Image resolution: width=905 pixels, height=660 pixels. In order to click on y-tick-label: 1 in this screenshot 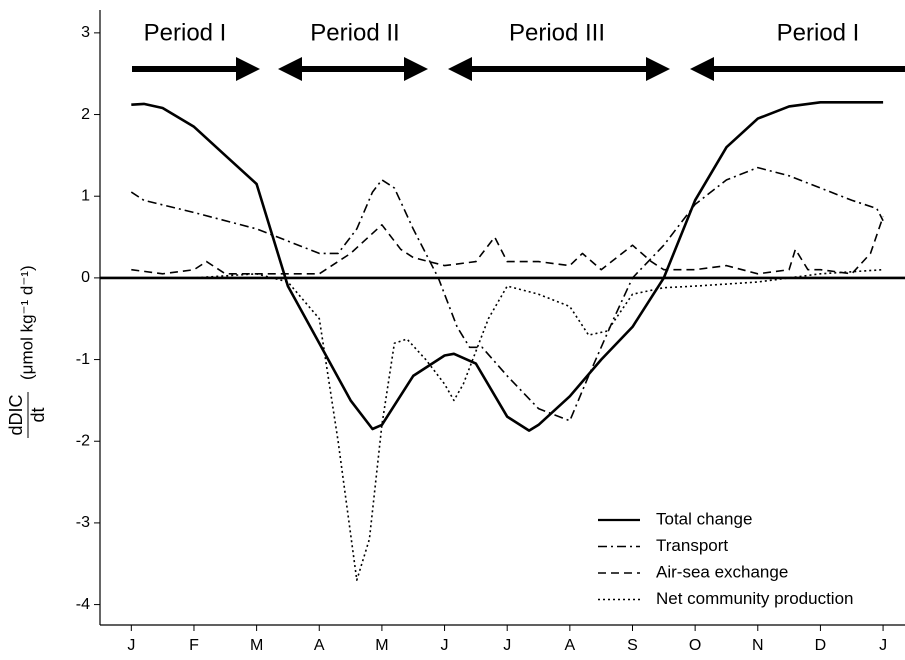, I will do `click(85, 195)`.